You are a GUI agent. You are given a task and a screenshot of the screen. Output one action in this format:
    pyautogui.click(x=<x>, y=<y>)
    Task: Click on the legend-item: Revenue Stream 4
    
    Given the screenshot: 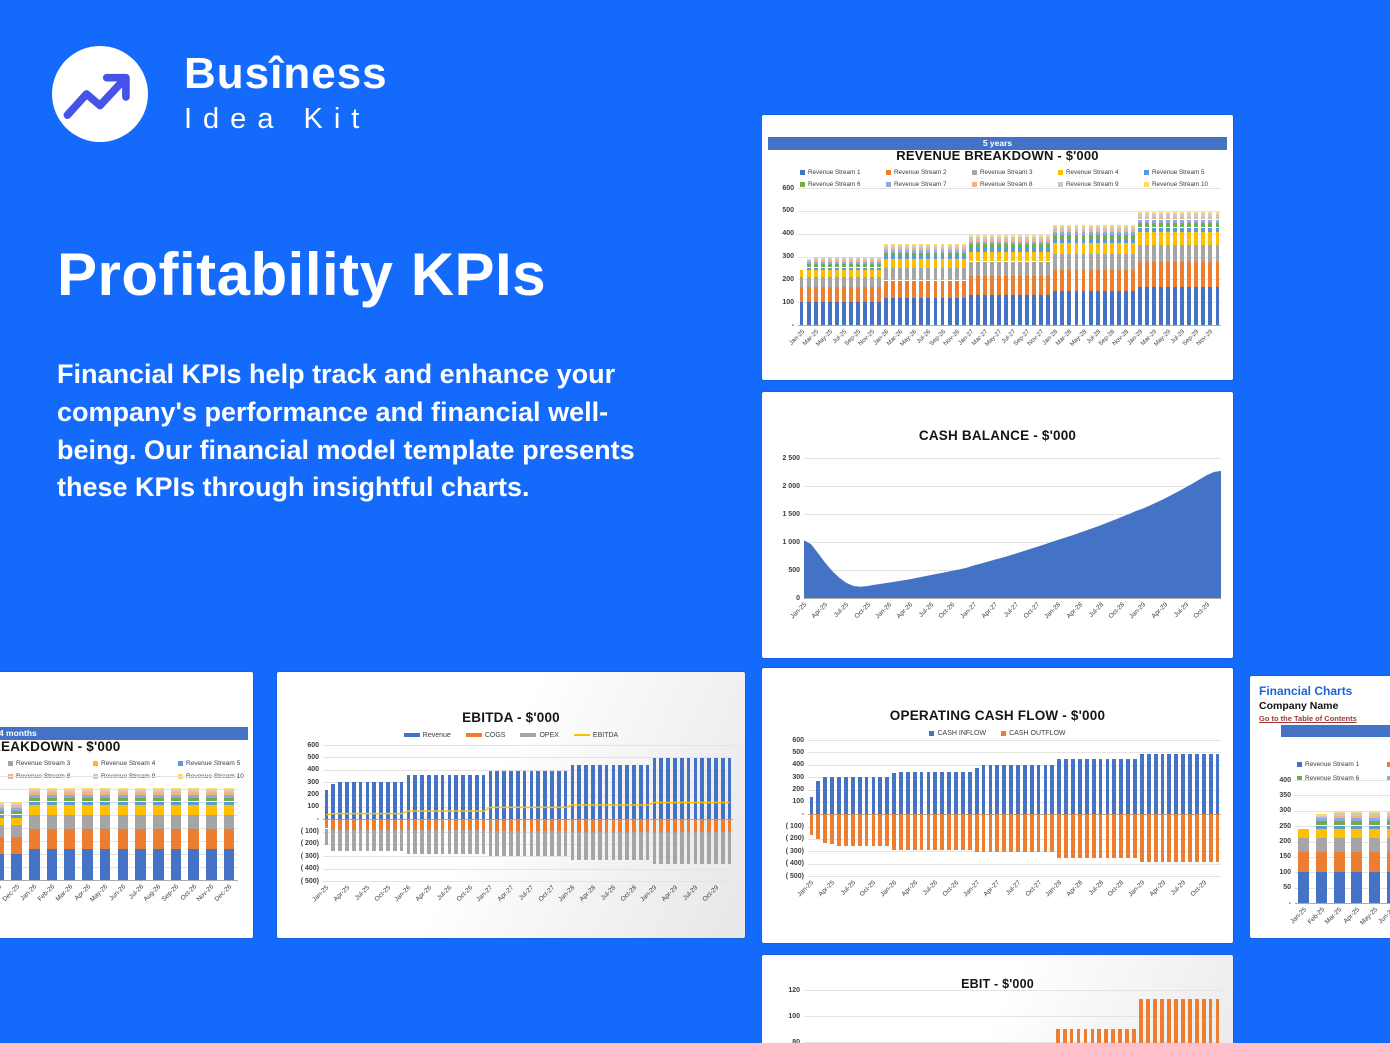 What is the action you would take?
    pyautogui.click(x=1088, y=172)
    